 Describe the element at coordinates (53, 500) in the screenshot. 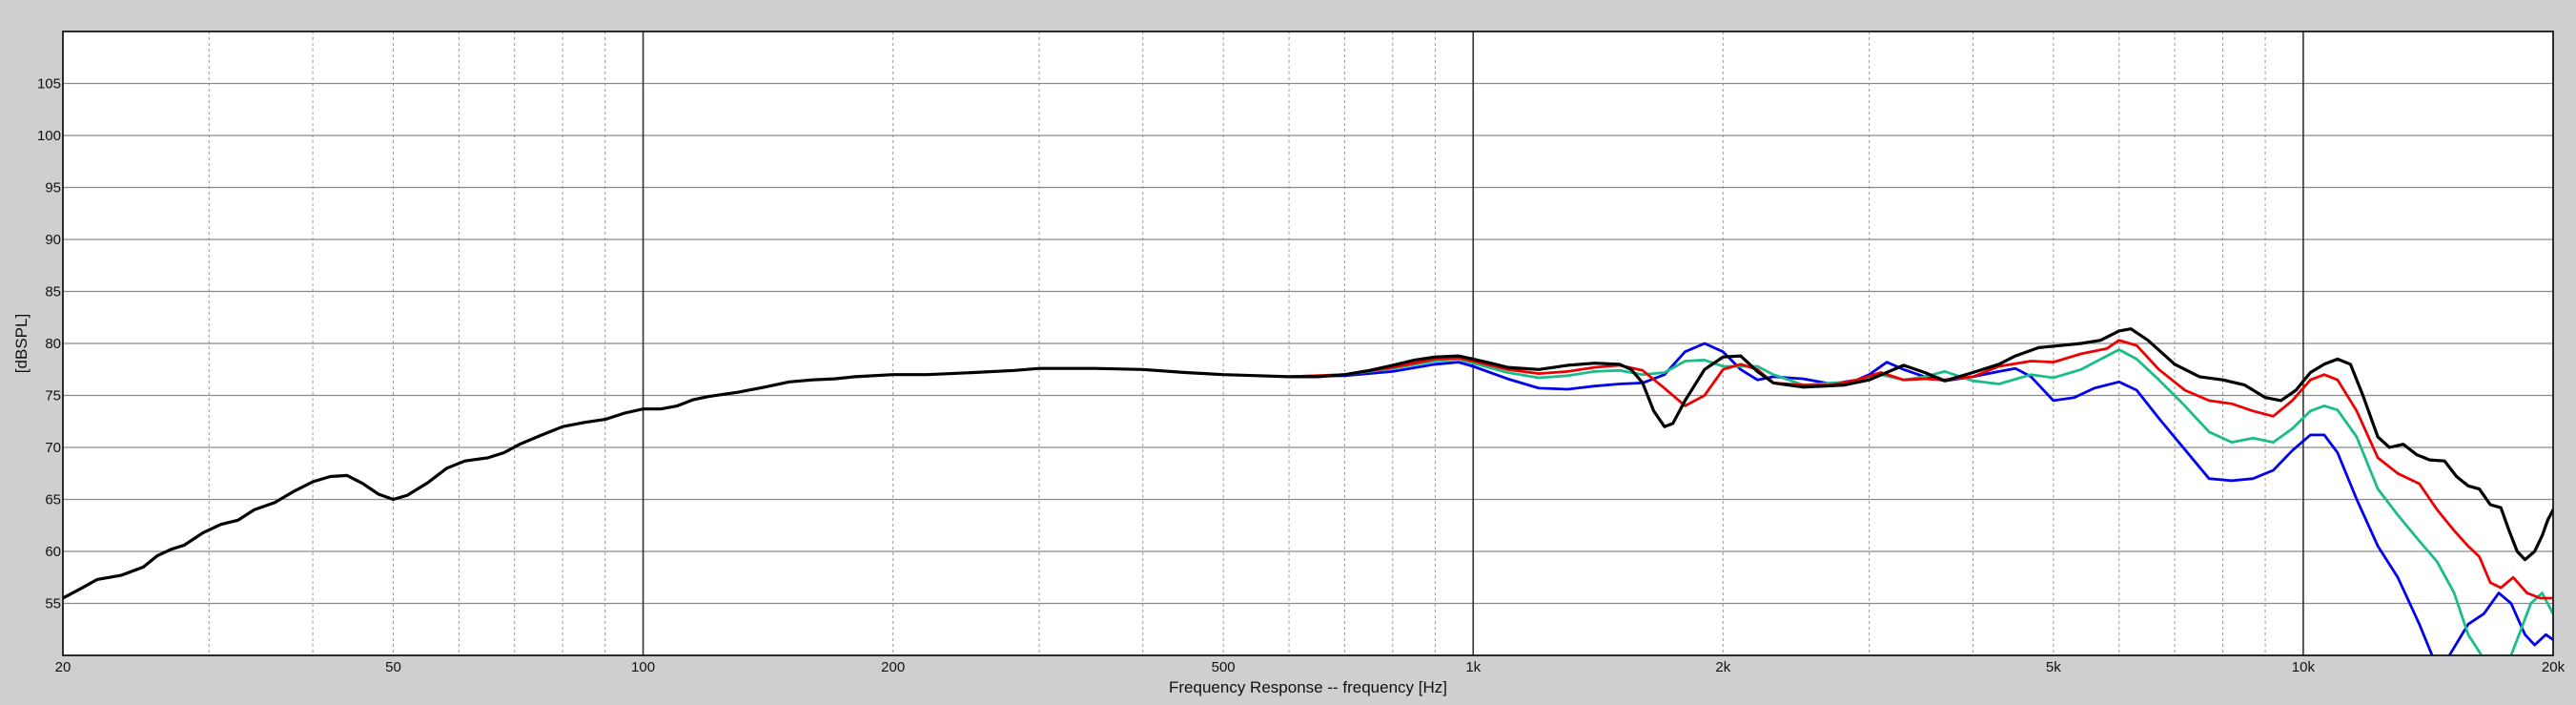

I see `y-tick-label: 65` at that location.